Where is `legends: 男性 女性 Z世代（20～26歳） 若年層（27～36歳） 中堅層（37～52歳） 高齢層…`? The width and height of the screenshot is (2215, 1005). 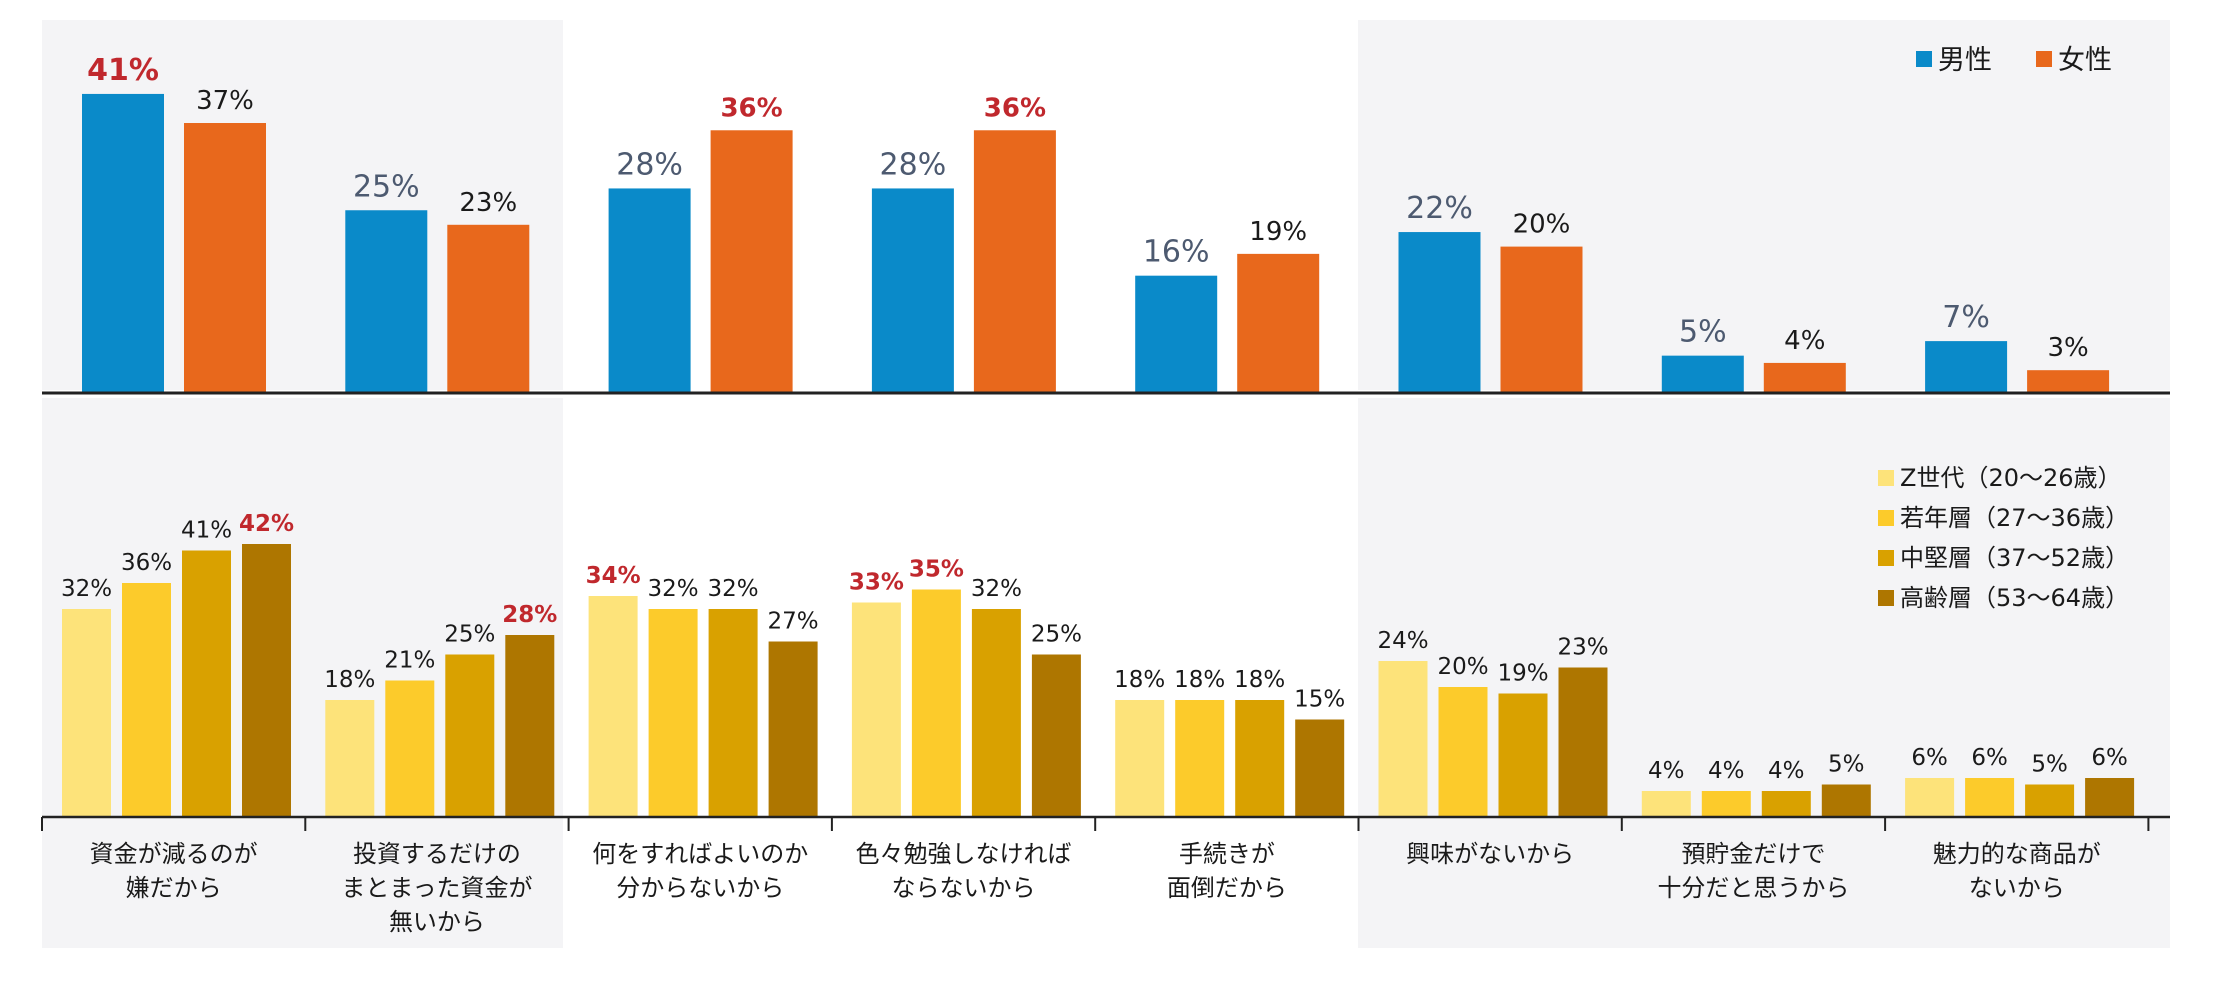
legends: 男性 女性 Z世代（20～26歳） 若年層（27～36歳） 中堅層（37～52歳） 高齢層… is located at coordinates (2003, 328).